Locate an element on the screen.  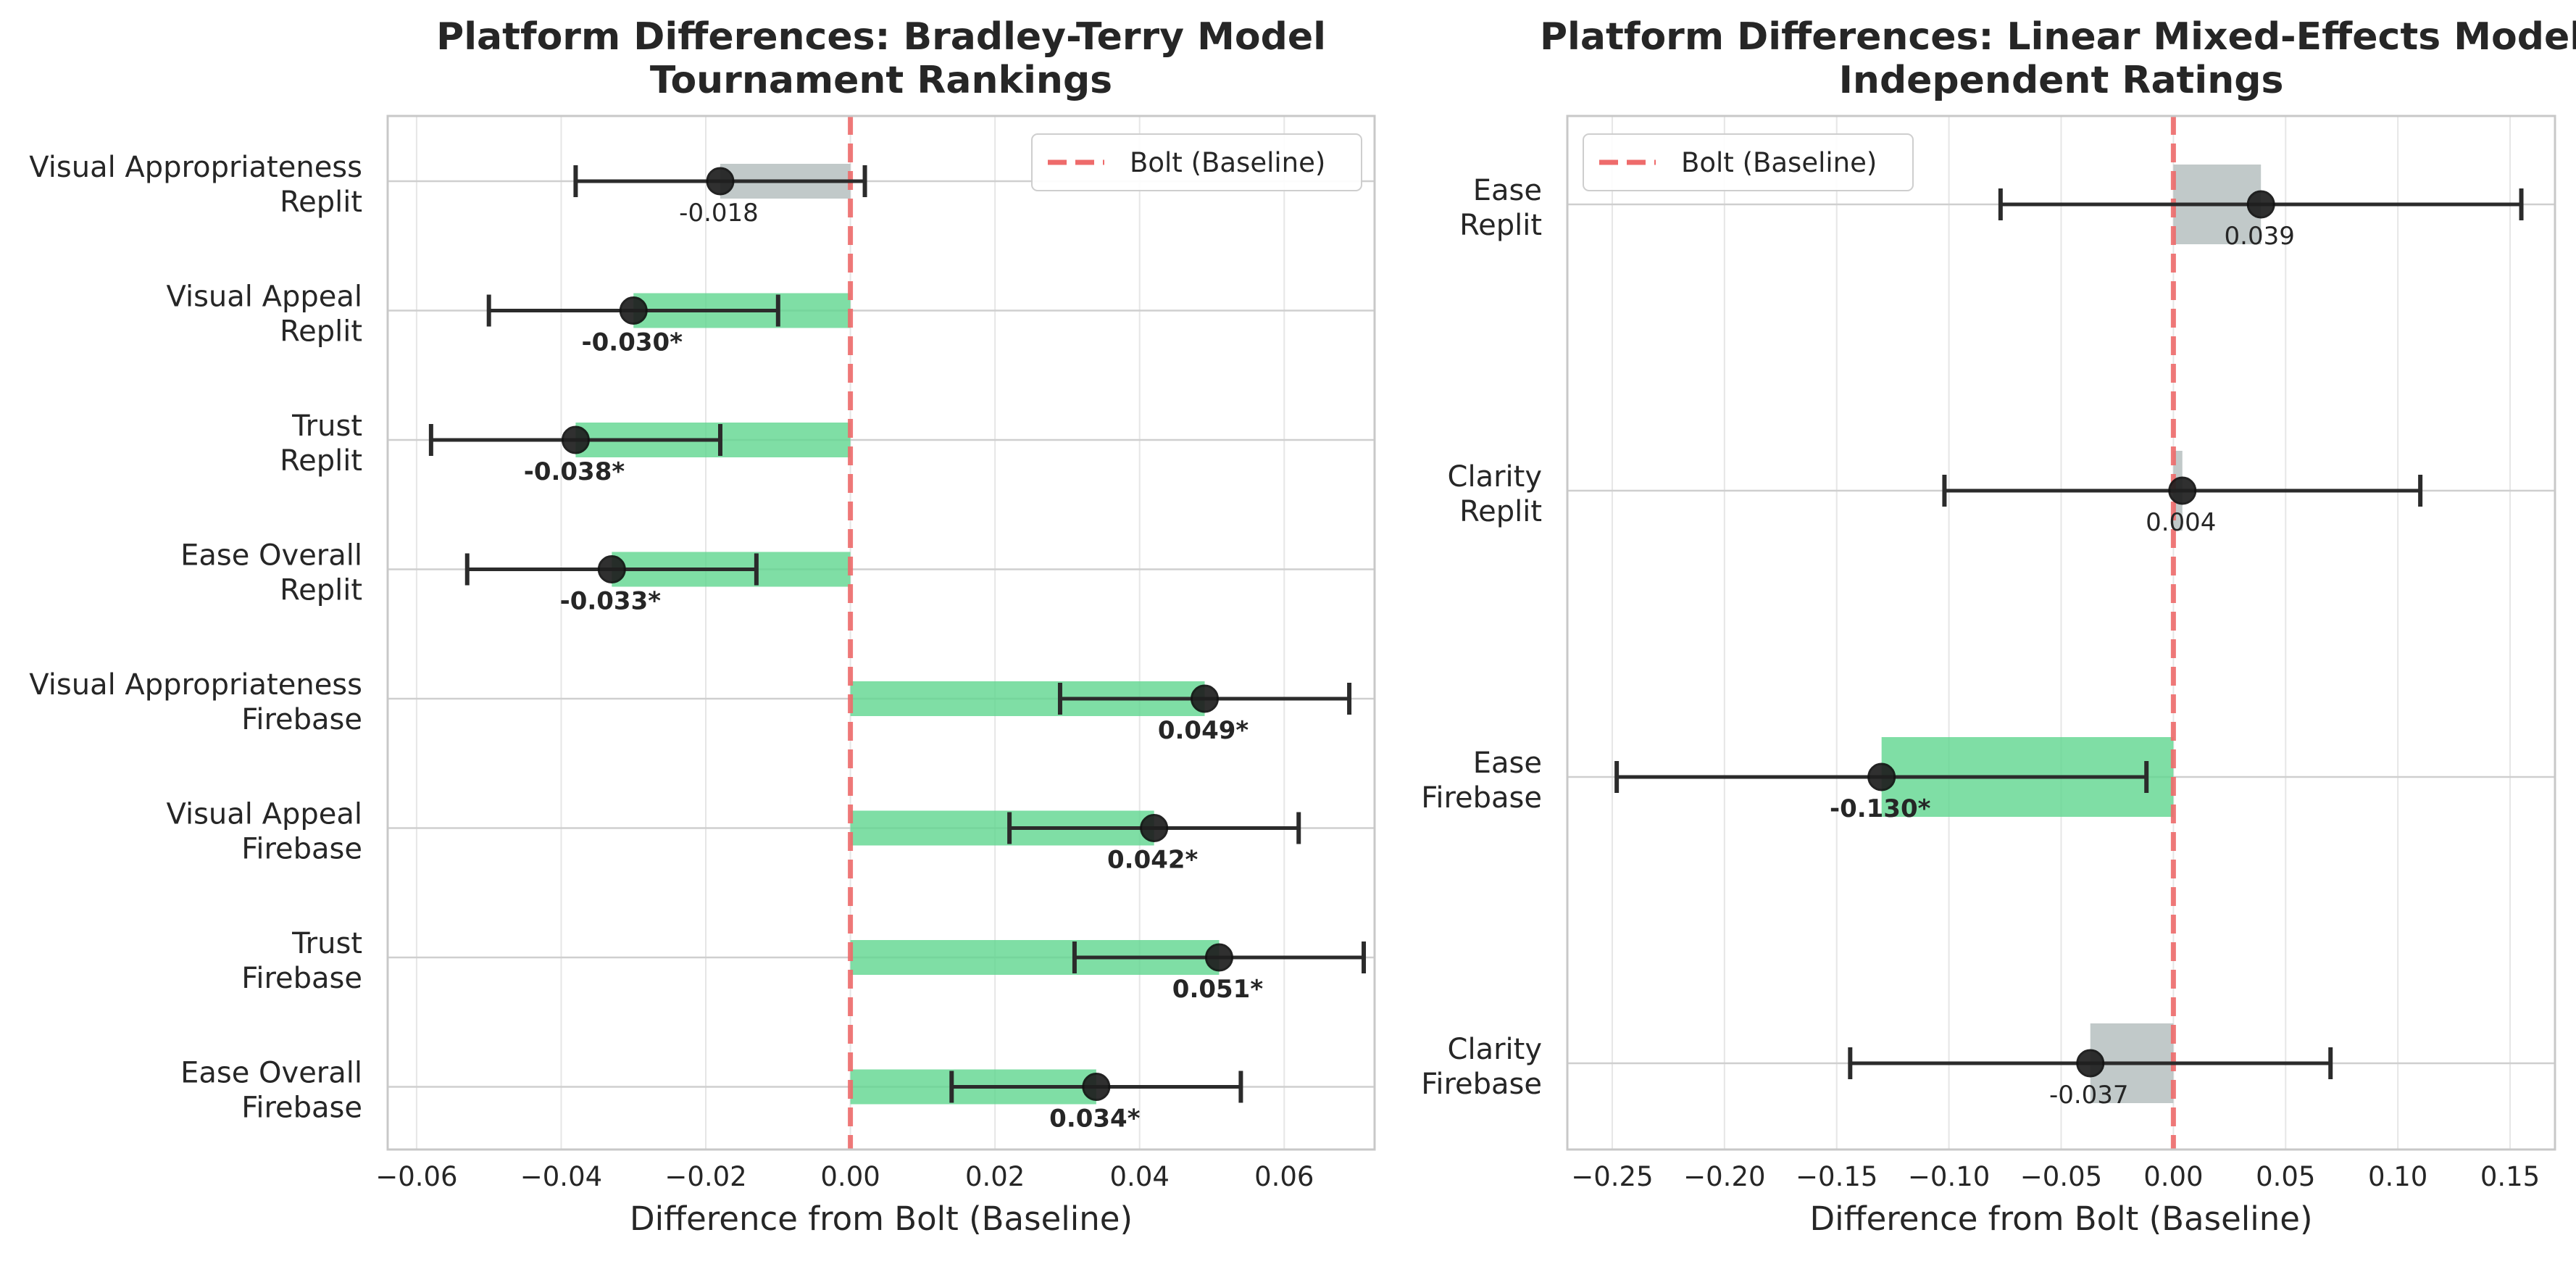
x-tick-label: 0.05 is located at coordinates (2285, 1176).